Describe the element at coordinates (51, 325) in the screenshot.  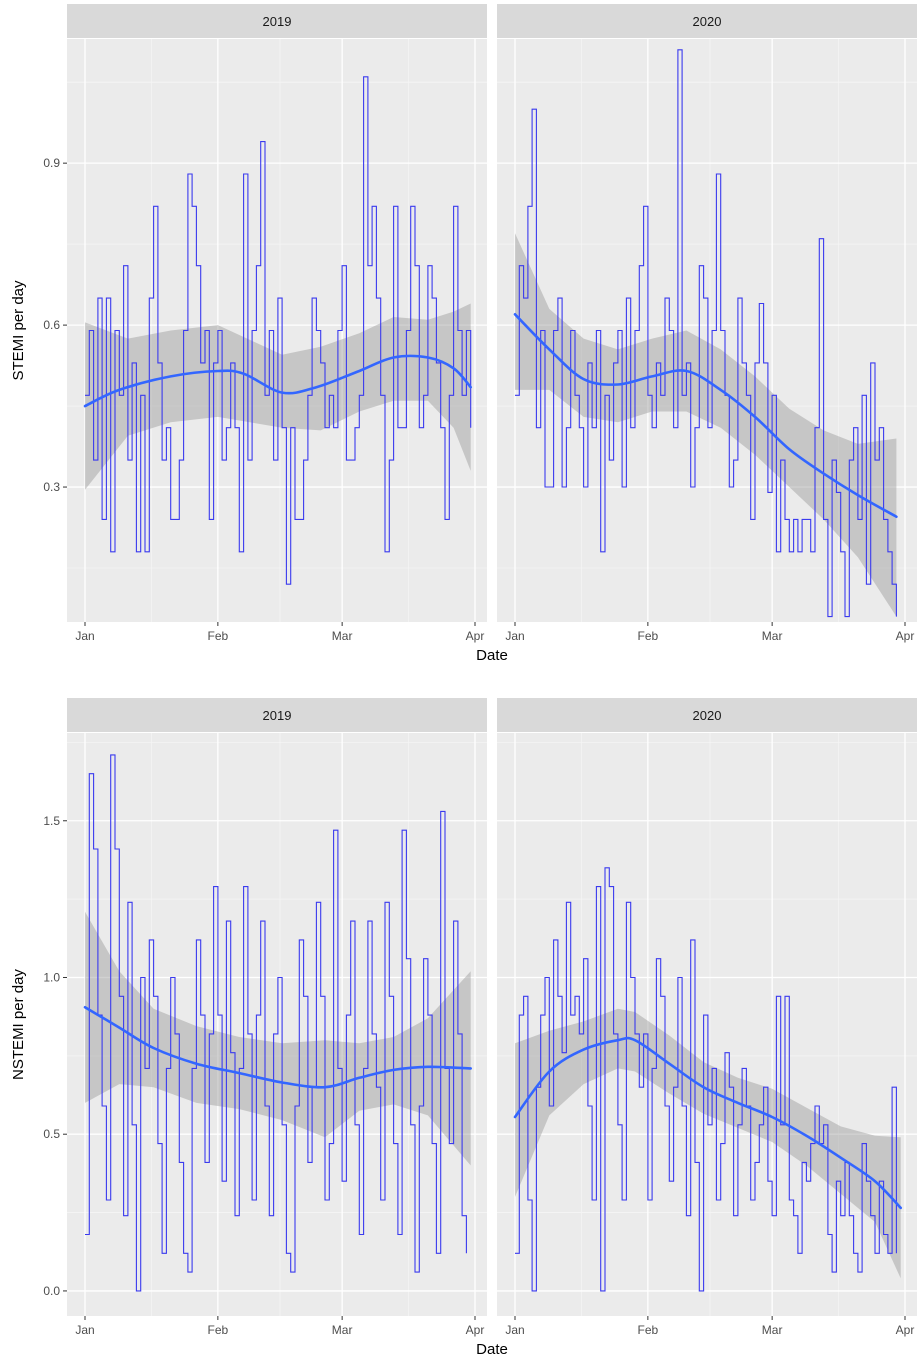
I see `y-tick-label: 0.6` at that location.